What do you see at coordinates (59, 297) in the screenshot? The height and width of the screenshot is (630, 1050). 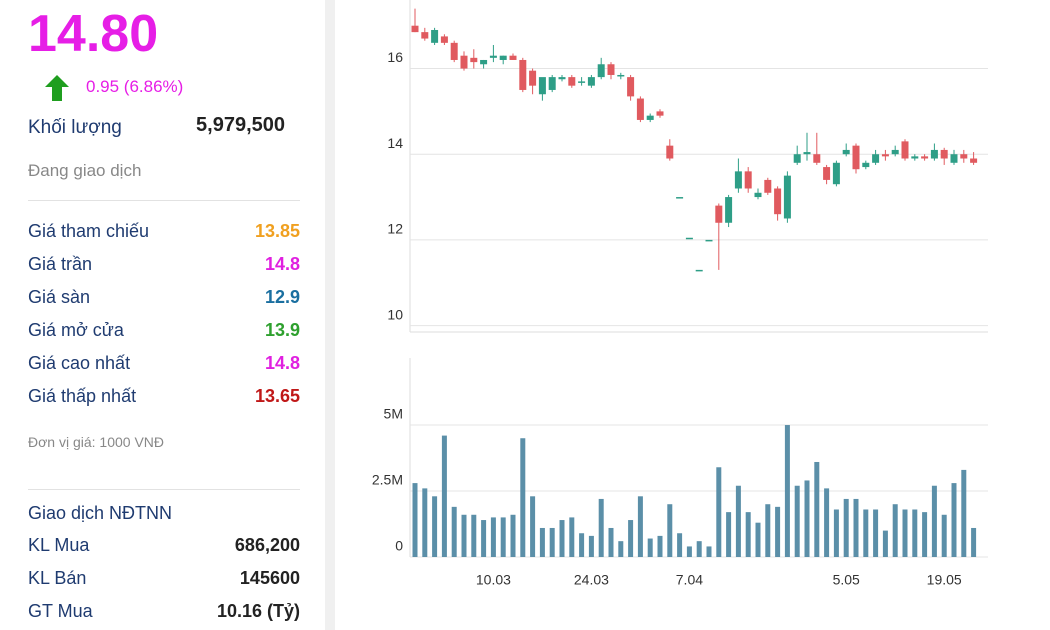 I see `price-label: Giá sàn` at bounding box center [59, 297].